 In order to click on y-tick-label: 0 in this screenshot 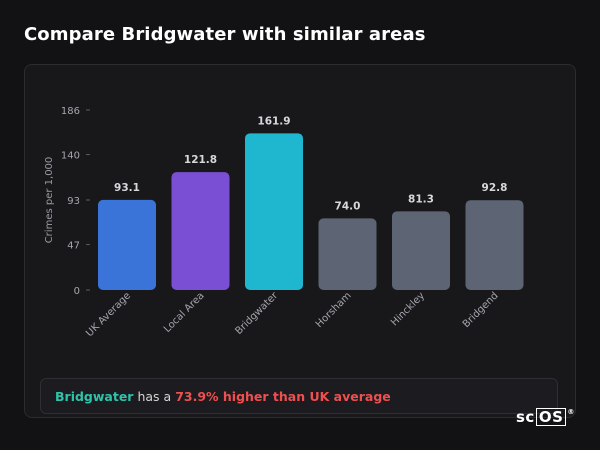, I will do `click(77, 291)`.